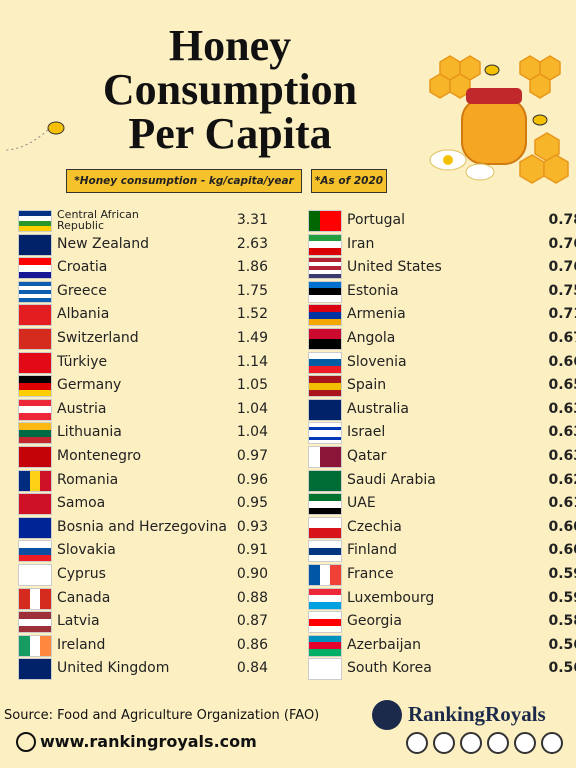 This screenshot has width=576, height=768. I want to click on consumption-value: 1.86, so click(252, 267).